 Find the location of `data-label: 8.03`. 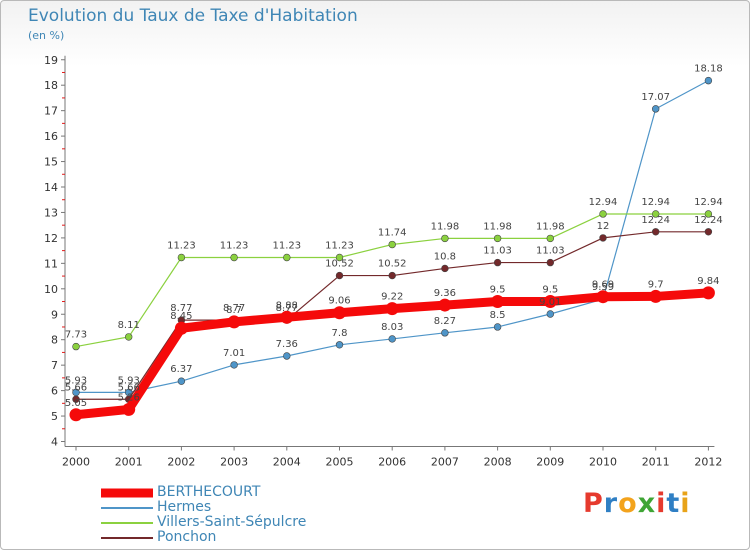

data-label: 8.03 is located at coordinates (392, 327).